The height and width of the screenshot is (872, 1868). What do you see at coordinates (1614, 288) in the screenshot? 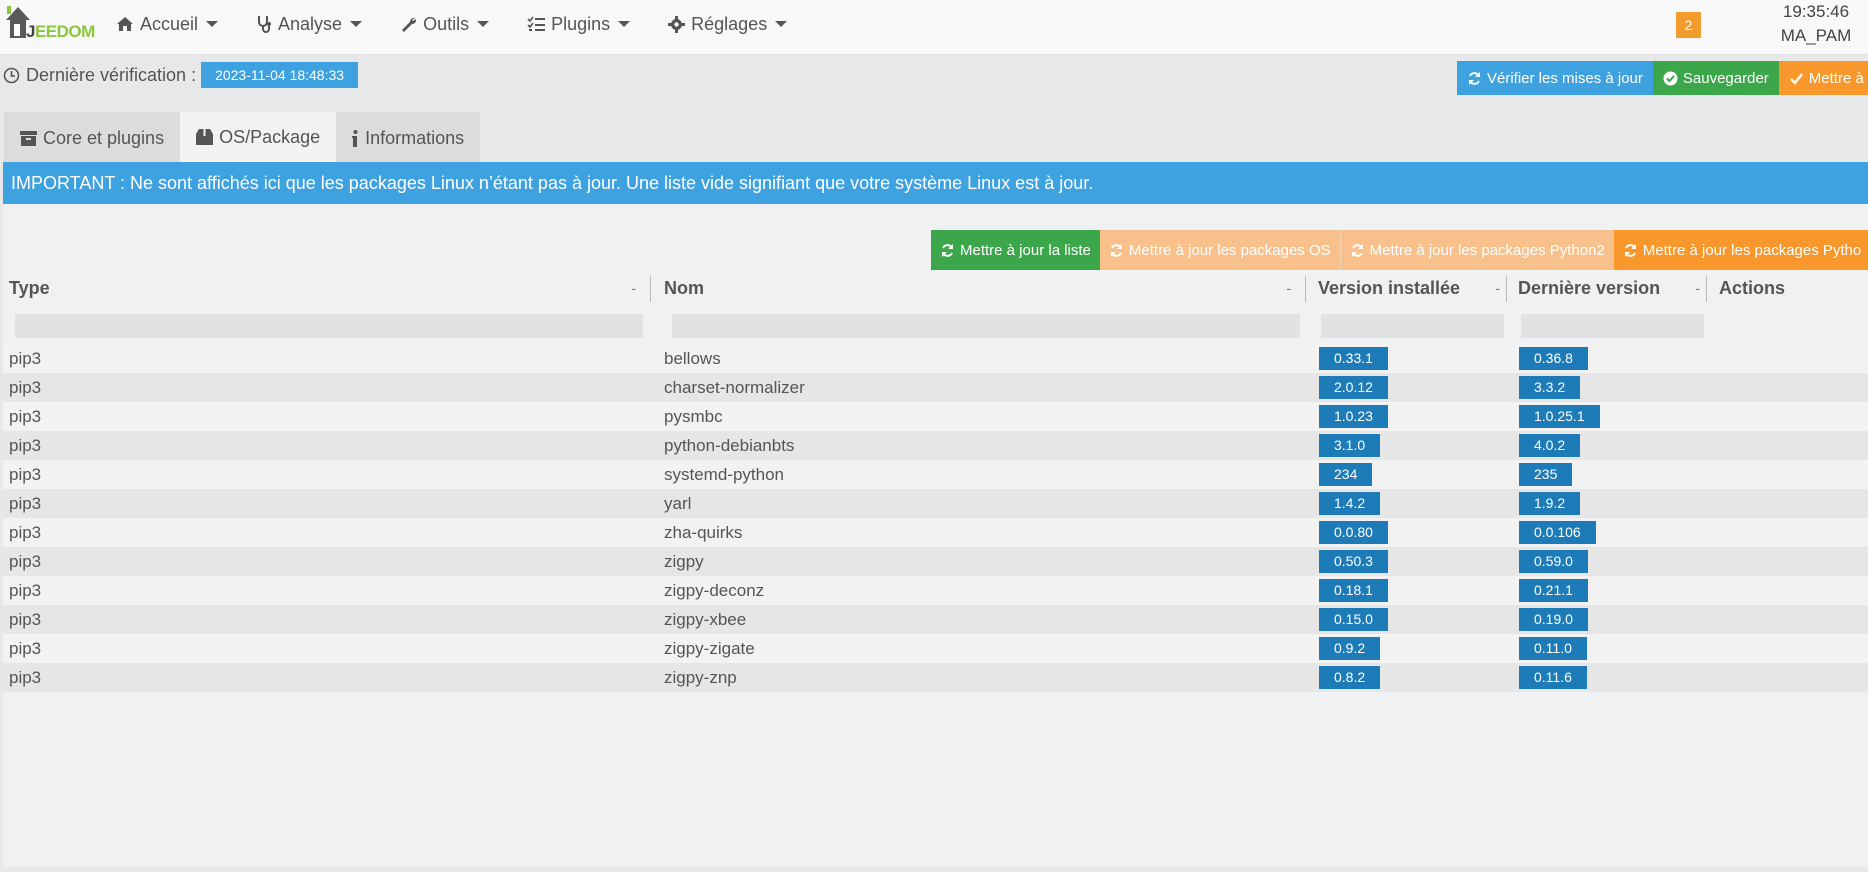
I see `column-header-latest: Dernière version -` at bounding box center [1614, 288].